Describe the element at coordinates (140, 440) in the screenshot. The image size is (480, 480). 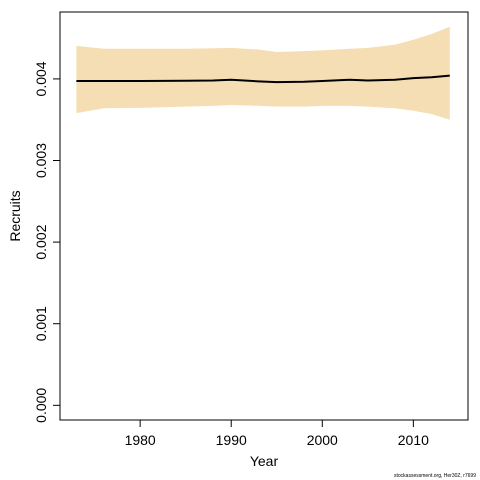
I see `x-tick-label: 1980` at that location.